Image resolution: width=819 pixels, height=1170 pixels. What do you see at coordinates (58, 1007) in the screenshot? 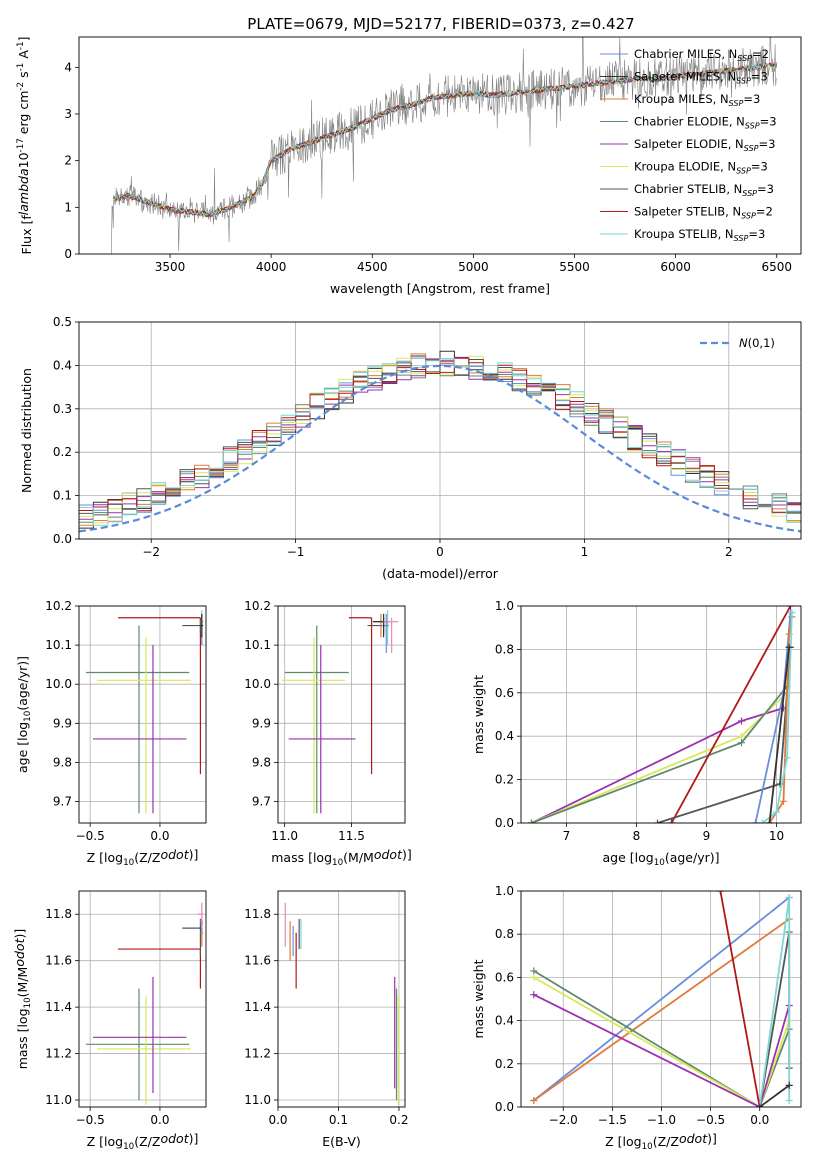
I see `y-tick-label: 11.4` at bounding box center [58, 1007].